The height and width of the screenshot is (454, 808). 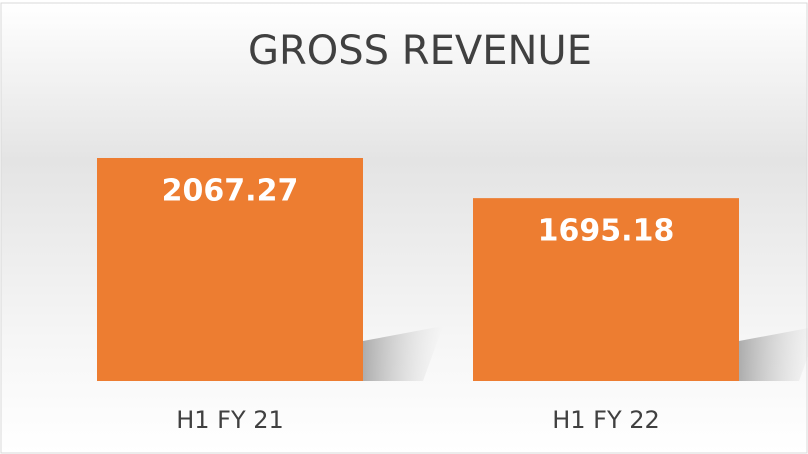 I want to click on bar, so click(x=606, y=289).